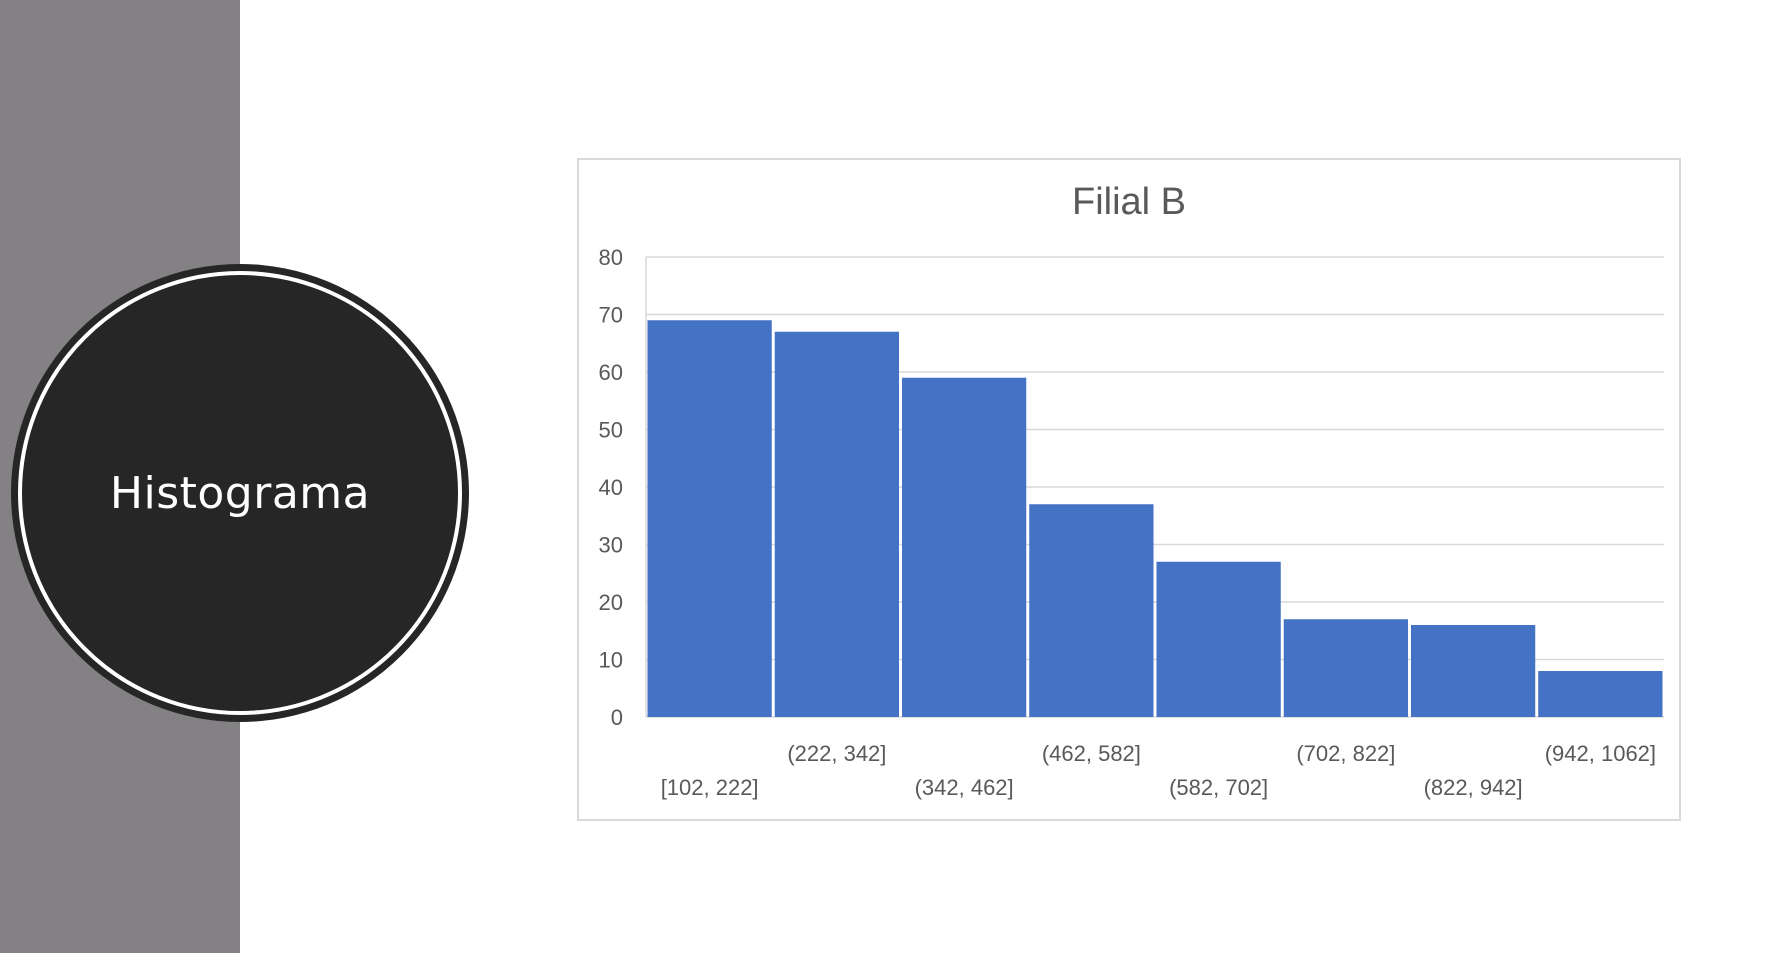  What do you see at coordinates (611, 545) in the screenshot?
I see `y-tick-label: 30` at bounding box center [611, 545].